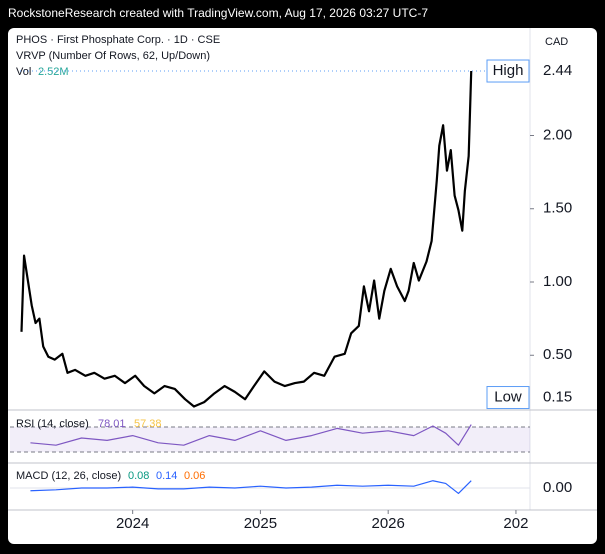  Describe the element at coordinates (112, 424) in the screenshot. I see `rsi-value: 78.01` at that location.